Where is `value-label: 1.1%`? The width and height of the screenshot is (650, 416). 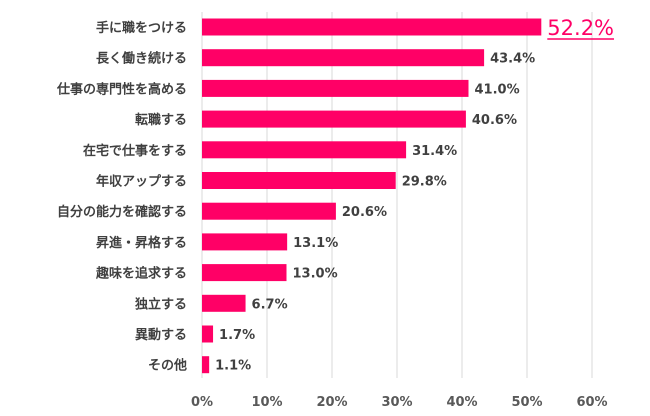 value-label: 1.1% is located at coordinates (233, 366).